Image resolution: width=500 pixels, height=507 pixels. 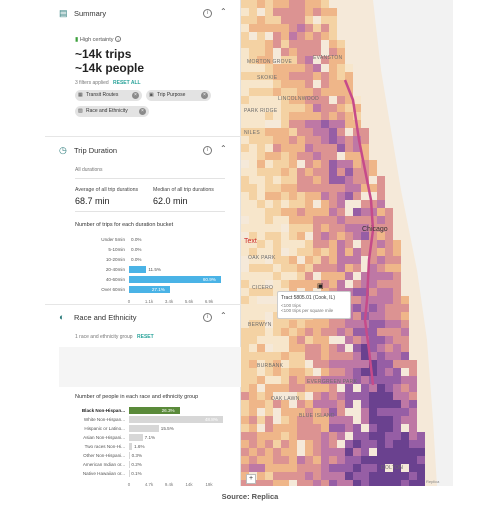 I want to click on filter-chip-trip-purpose: ▣ Trip Purpose ×, so click(x=178, y=95).